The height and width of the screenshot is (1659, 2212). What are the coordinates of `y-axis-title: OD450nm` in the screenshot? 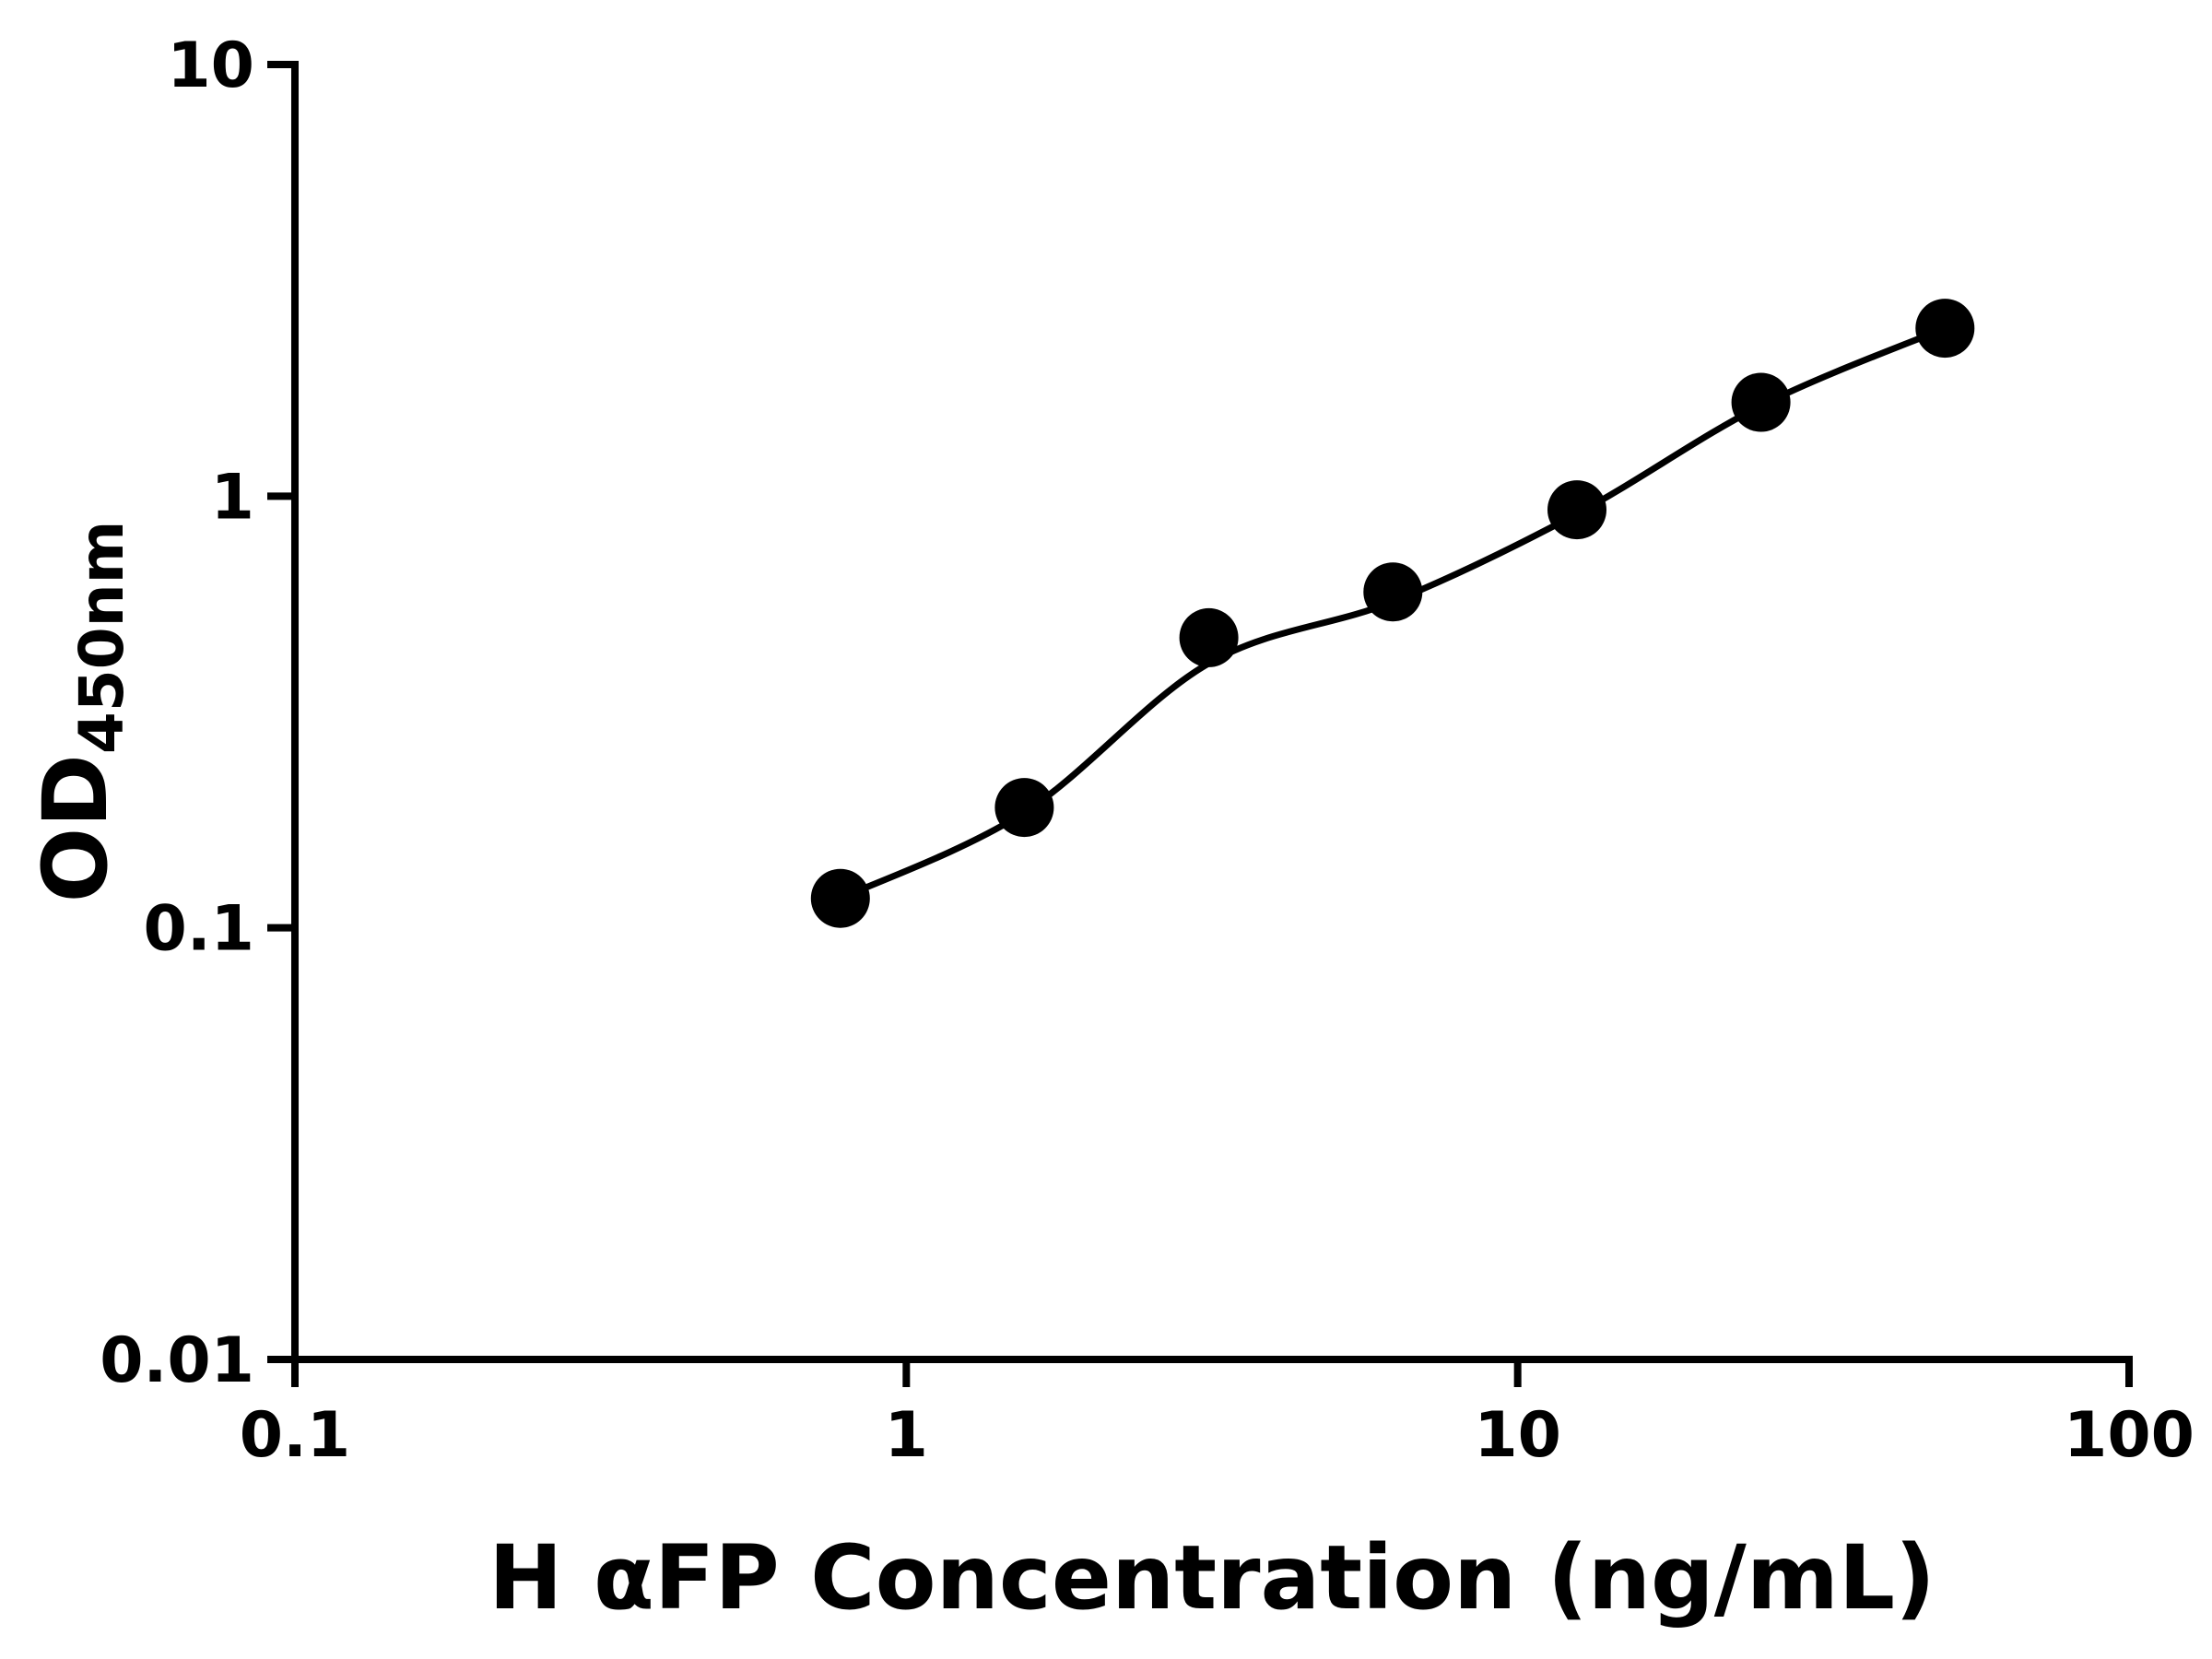 It's located at (80, 712).